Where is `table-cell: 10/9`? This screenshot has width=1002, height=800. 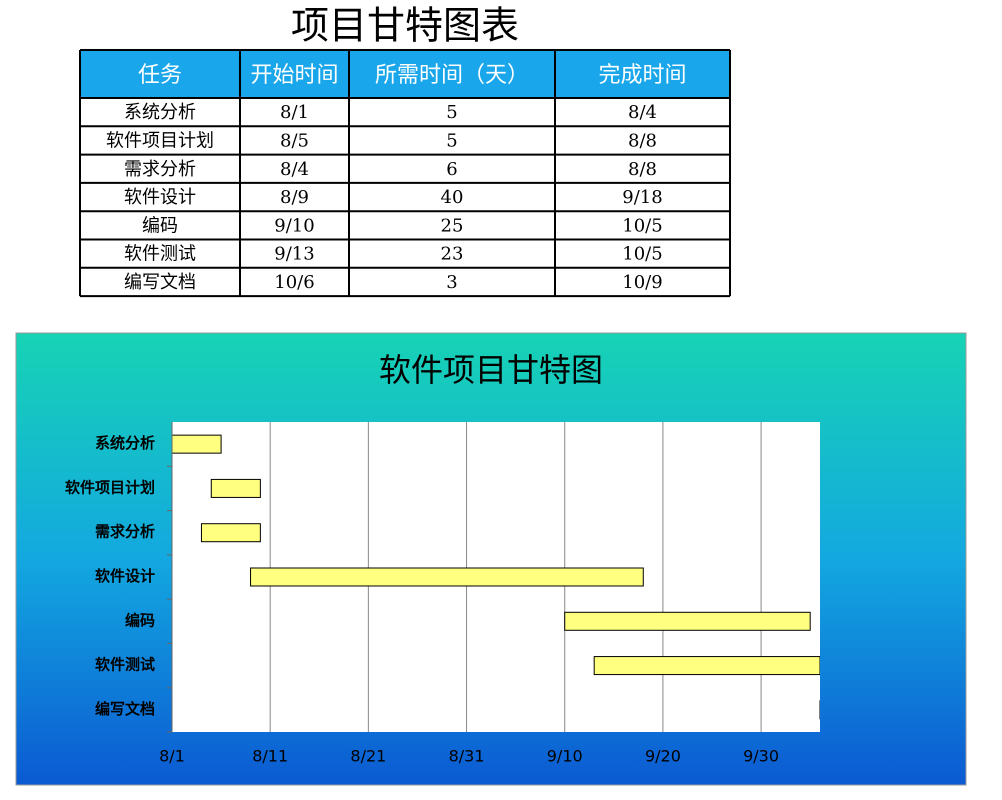 table-cell: 10/9 is located at coordinates (642, 282).